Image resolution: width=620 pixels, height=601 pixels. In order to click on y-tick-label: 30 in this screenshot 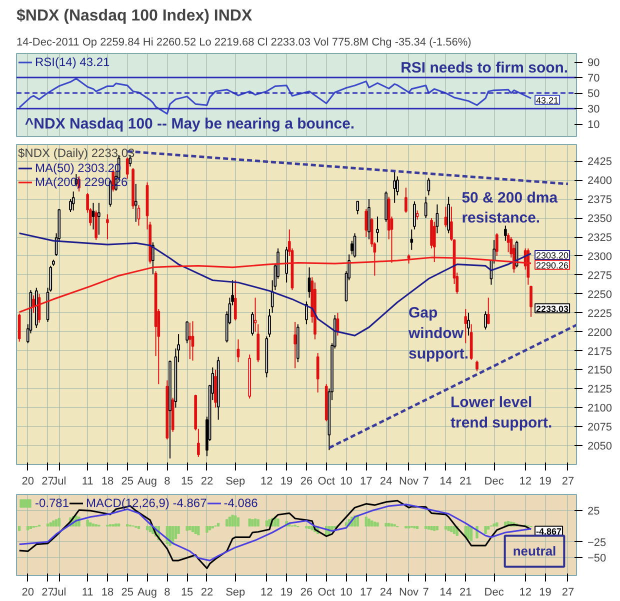, I will do `click(594, 110)`.